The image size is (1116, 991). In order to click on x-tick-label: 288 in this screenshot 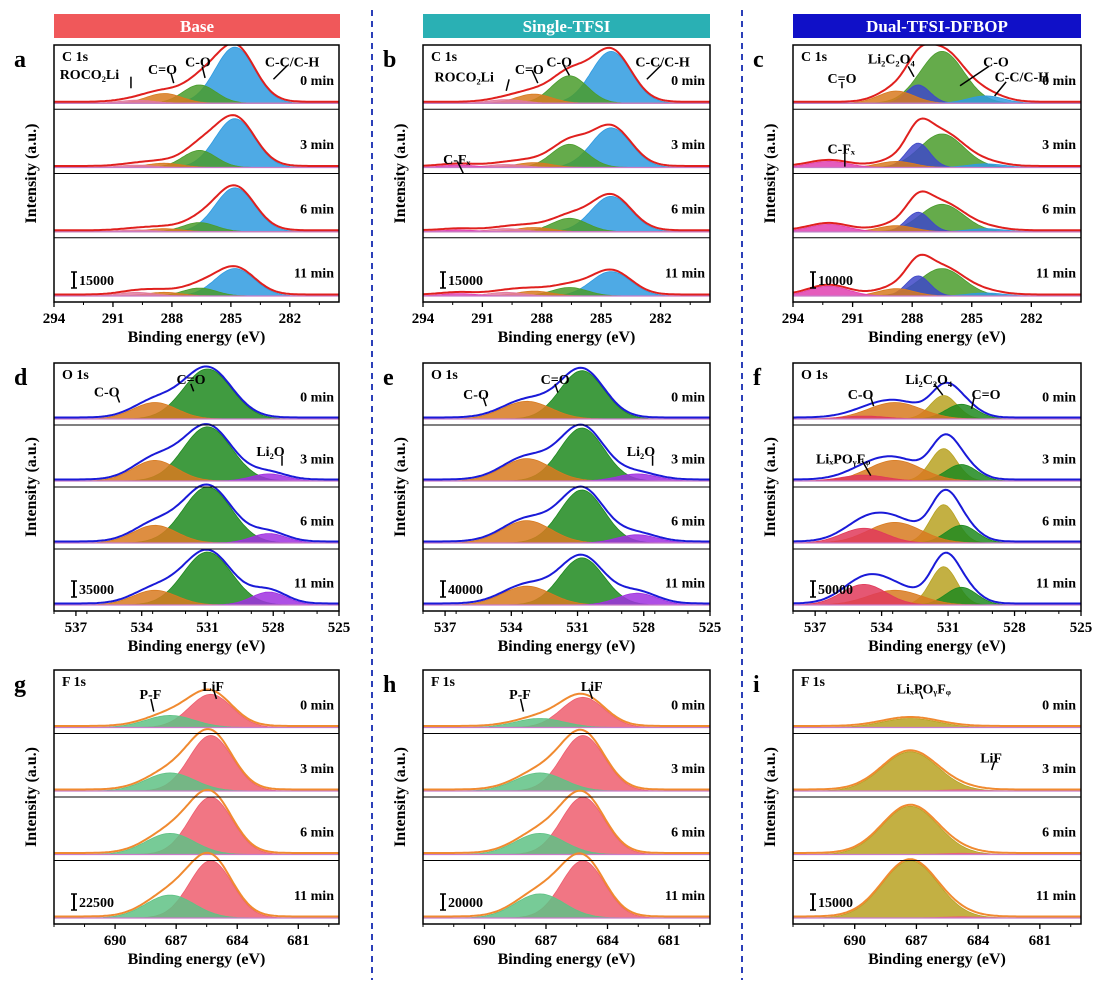, I will do `click(542, 319)`.